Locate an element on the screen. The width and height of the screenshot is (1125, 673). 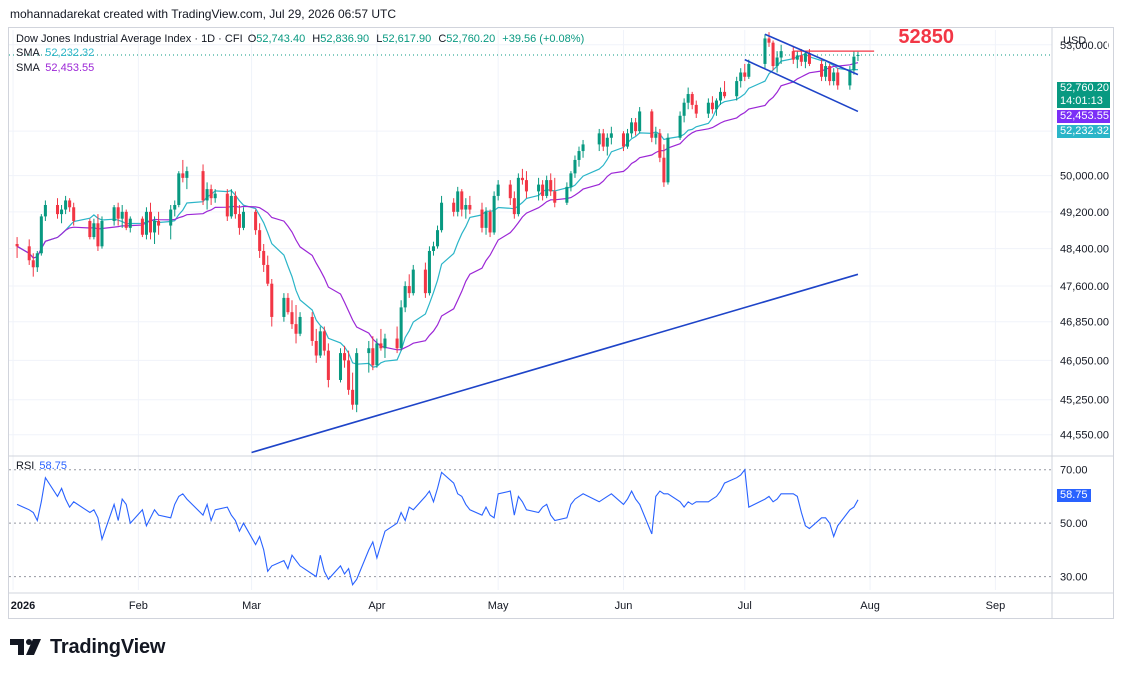
channel-upper-line is located at coordinates (811, 54).